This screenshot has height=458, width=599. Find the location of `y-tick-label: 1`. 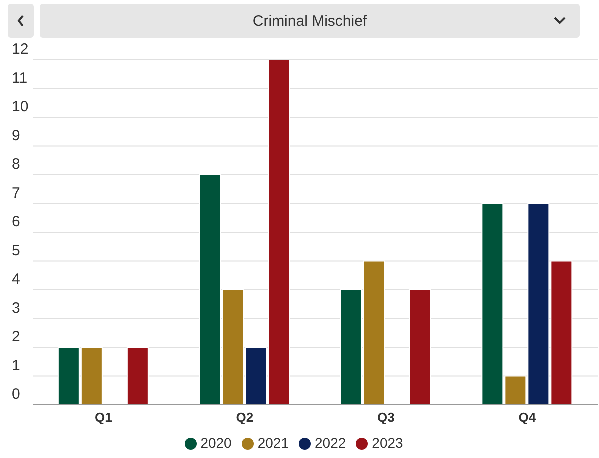

y-tick-label: 1 is located at coordinates (16, 365).